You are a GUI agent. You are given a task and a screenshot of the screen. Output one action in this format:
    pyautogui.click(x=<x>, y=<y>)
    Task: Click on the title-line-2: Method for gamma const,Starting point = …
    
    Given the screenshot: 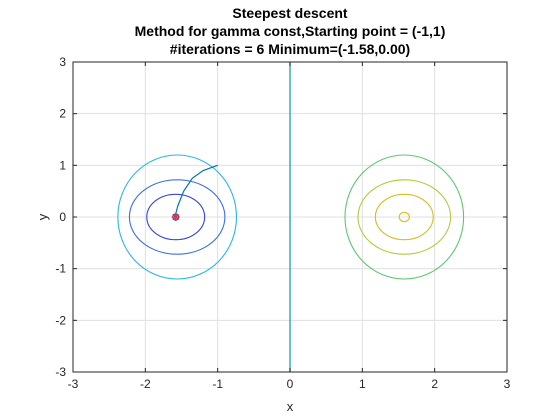 What is the action you would take?
    pyautogui.click(x=290, y=31)
    